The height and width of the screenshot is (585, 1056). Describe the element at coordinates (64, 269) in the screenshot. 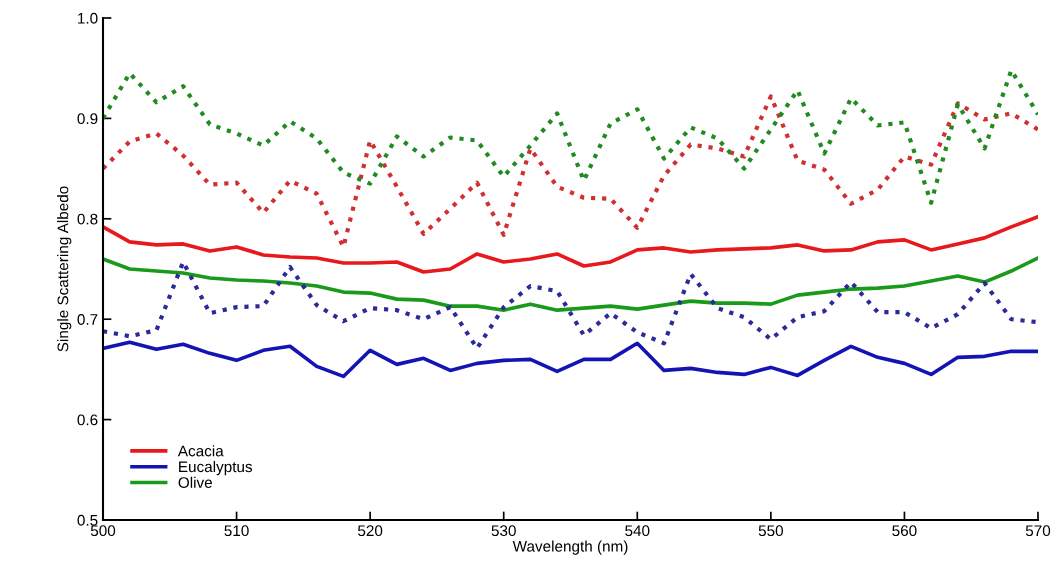

I see `y-axis-title: Single Scattering Albedo` at that location.